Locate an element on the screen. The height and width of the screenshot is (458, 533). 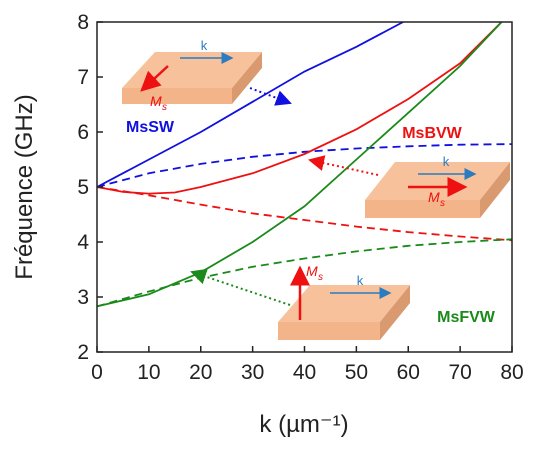
curve-annotation: MsFVW is located at coordinates (466, 317).